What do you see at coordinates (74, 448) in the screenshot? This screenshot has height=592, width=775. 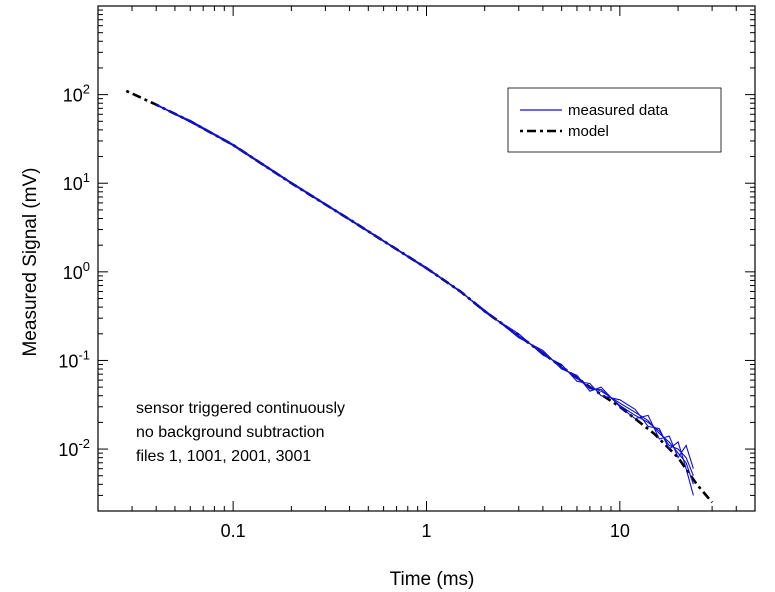 I see `y-tick-label: 10⁻²` at bounding box center [74, 448].